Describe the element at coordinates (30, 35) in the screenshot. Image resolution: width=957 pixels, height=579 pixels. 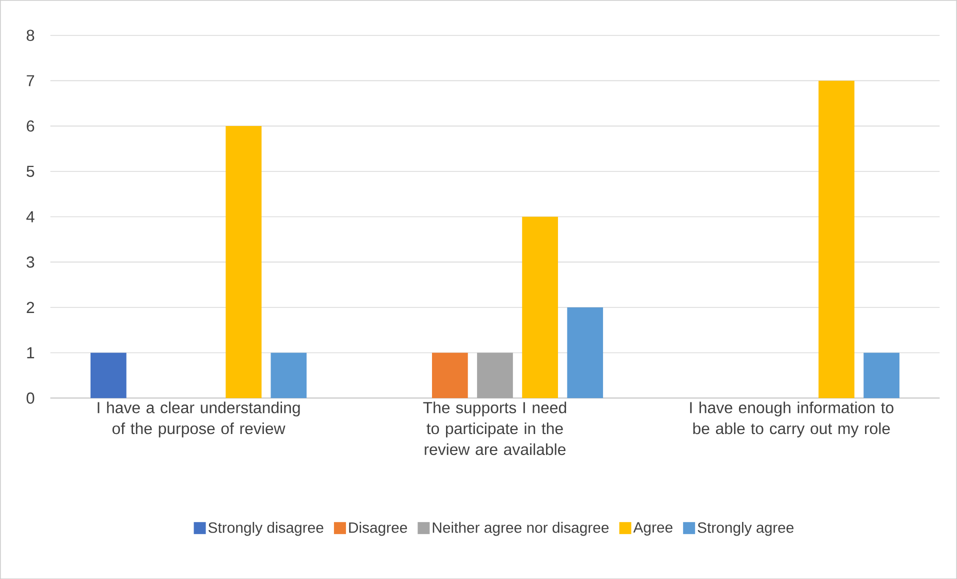
I see `y-tick-label: 8` at that location.